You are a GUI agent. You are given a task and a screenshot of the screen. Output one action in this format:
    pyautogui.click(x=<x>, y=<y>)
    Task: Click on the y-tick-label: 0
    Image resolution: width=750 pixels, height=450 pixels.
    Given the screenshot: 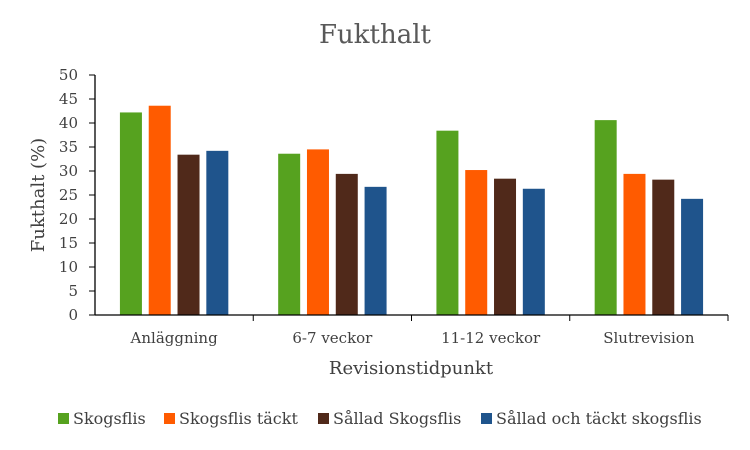 What is the action you would take?
    pyautogui.click(x=73, y=315)
    